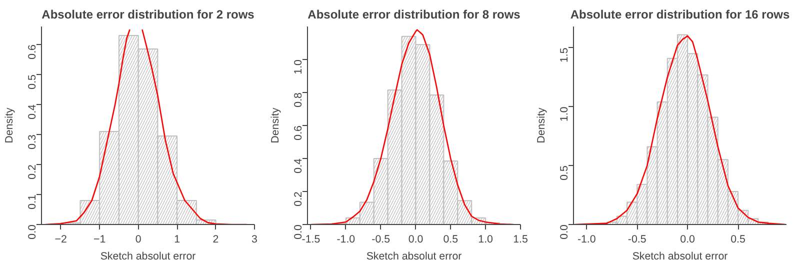 The height and width of the screenshot is (267, 800). Describe the element at coordinates (680, 15) in the screenshot. I see `chart-title: Absolute error distribution for 16 rows` at that location.